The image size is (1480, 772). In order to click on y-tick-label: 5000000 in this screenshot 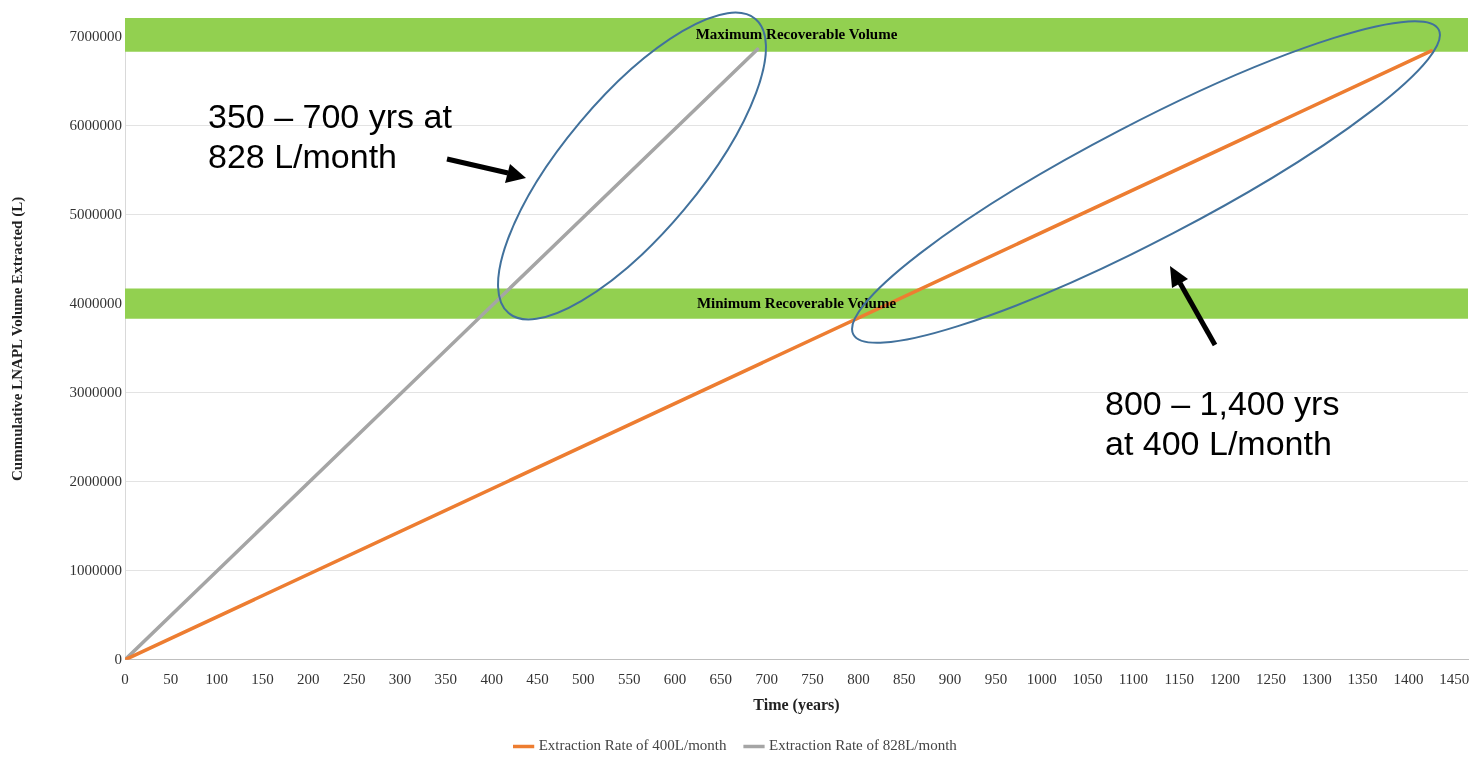, I will do `click(95, 213)`.